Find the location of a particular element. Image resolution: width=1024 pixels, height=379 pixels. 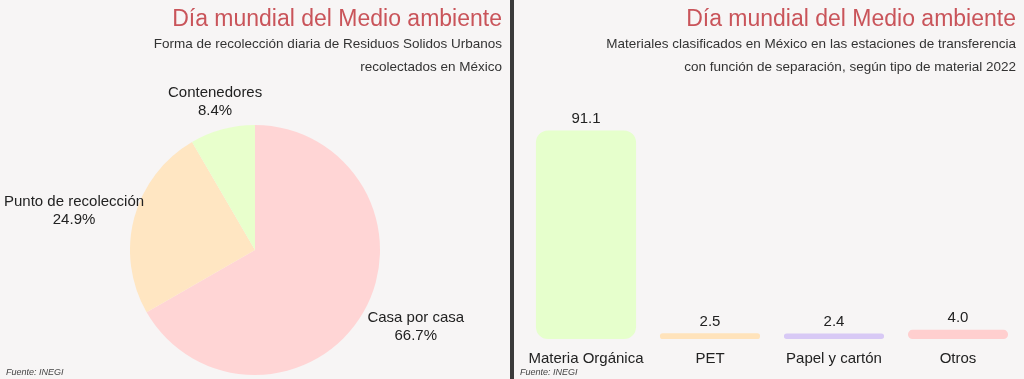

x-tick-label: Otros is located at coordinates (958, 358).